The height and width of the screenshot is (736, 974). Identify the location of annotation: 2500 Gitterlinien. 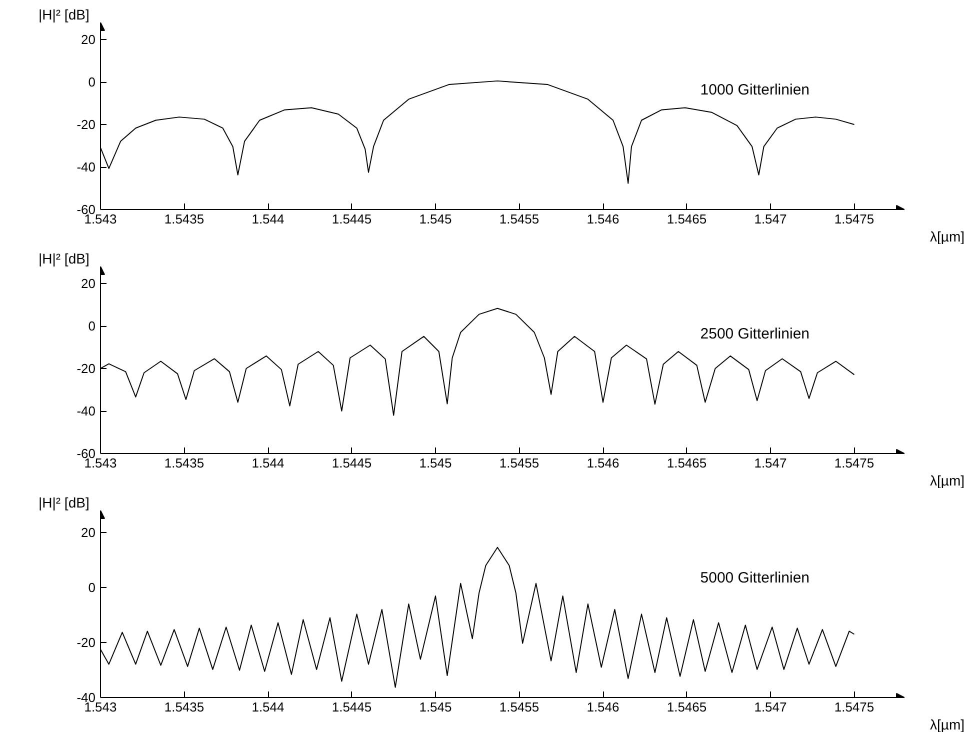
(755, 333).